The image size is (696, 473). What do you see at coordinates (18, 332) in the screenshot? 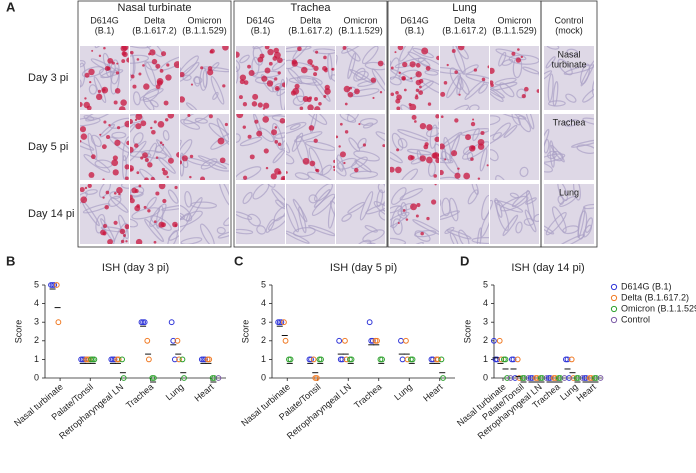
I see `y-axis-label: Score` at bounding box center [18, 332].